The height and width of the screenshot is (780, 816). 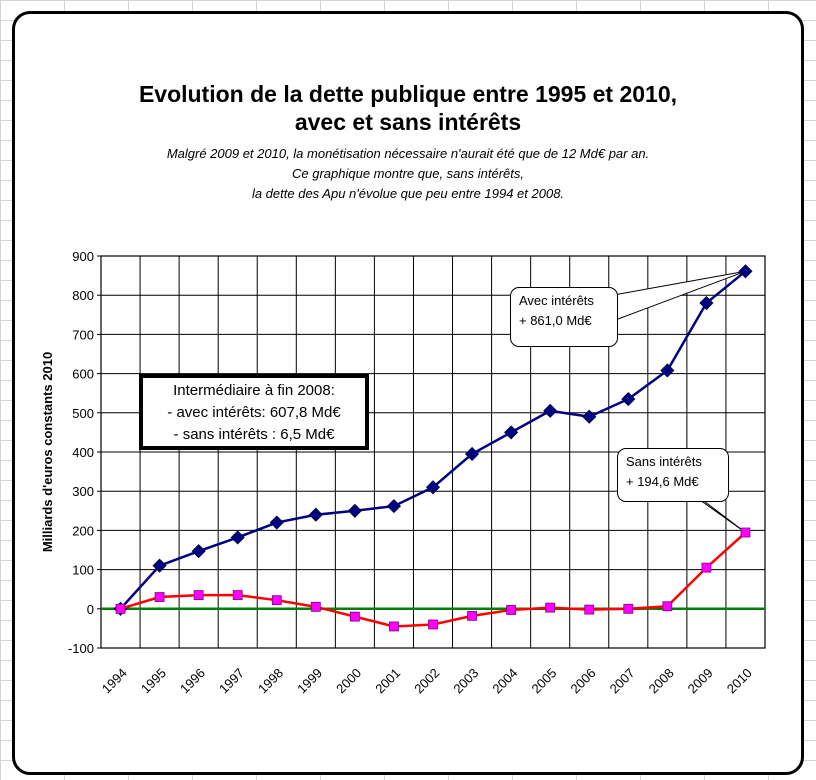 What do you see at coordinates (408, 122) in the screenshot?
I see `title-line-2: avec et sans intérêts` at bounding box center [408, 122].